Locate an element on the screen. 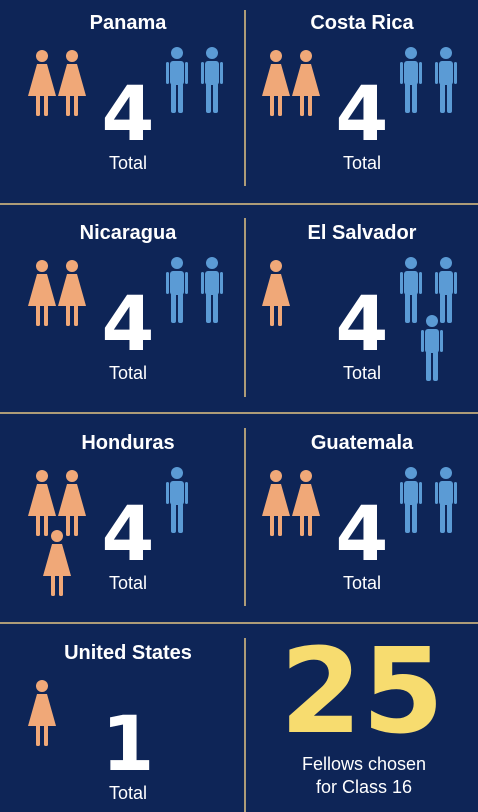 This screenshot has width=478, height=812. country-name: El Salvador is located at coordinates (362, 233).